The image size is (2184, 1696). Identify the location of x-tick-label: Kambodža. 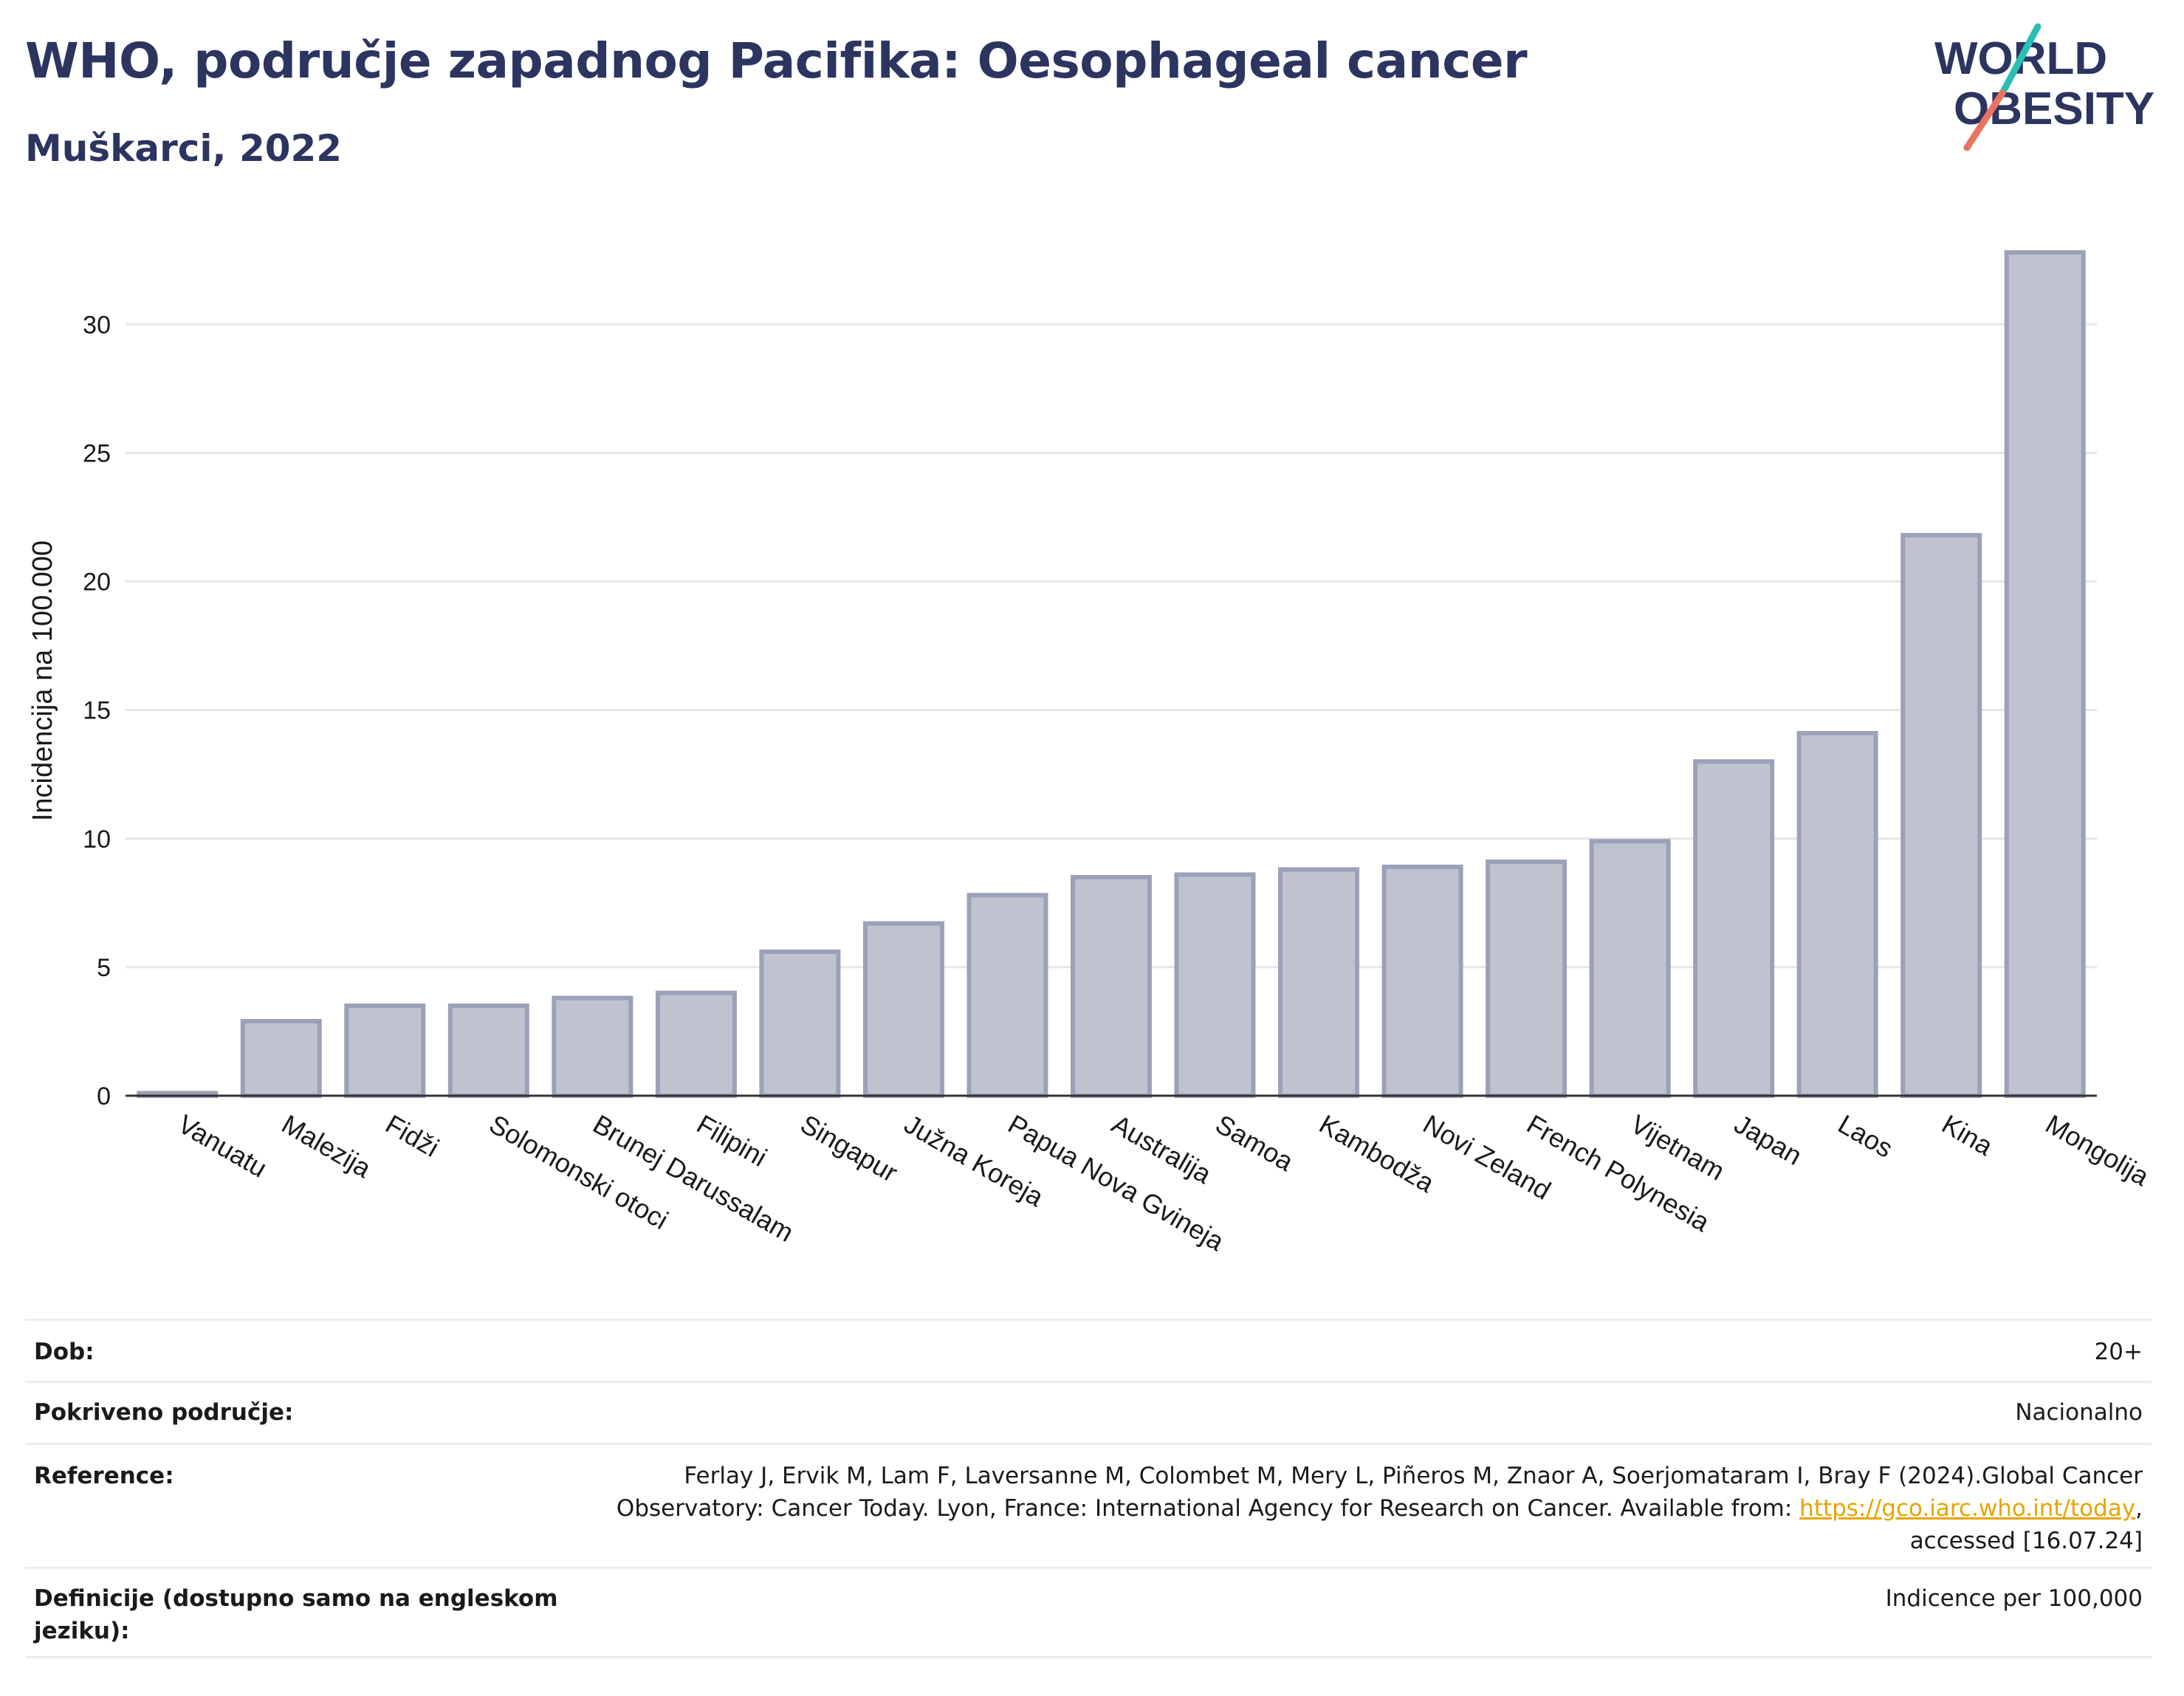
(1377, 1153).